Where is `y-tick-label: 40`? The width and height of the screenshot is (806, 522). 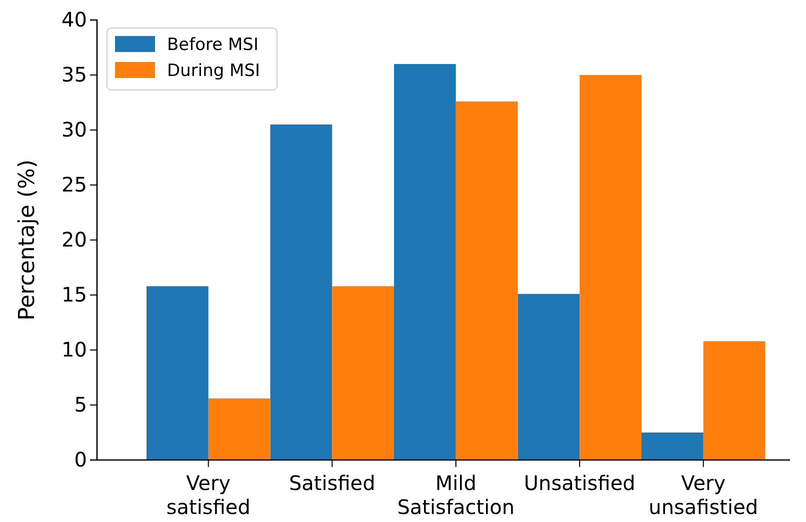
y-tick-label: 40 is located at coordinates (74, 19).